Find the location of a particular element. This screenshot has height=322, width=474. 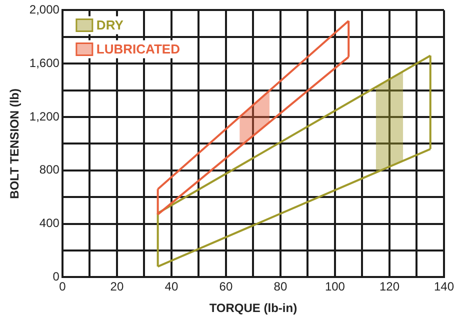

y-tick-label: 800 is located at coordinates (49, 169).